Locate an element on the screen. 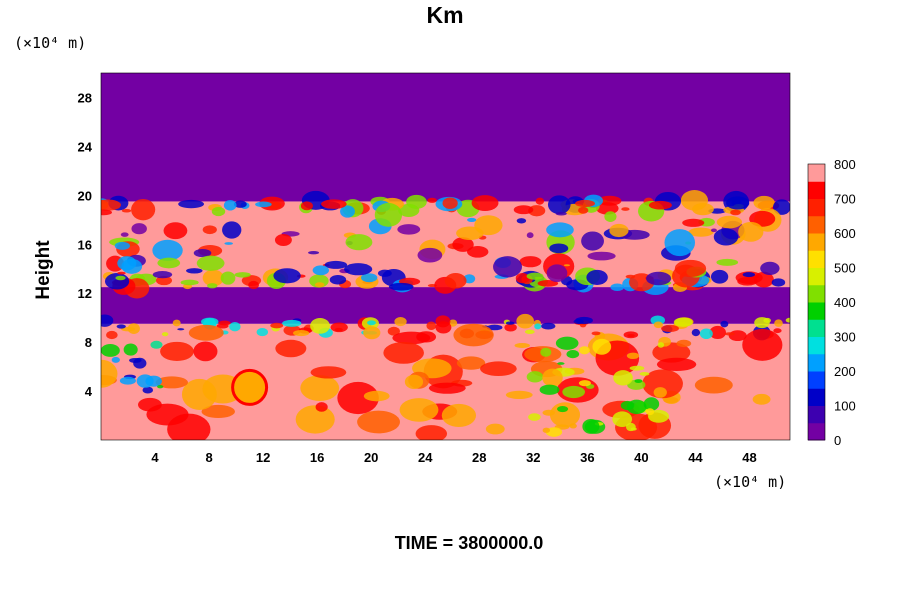 The height and width of the screenshot is (600, 900). y-tick-labels: 4 8 12 16 20 24 28 is located at coordinates (85, 244).